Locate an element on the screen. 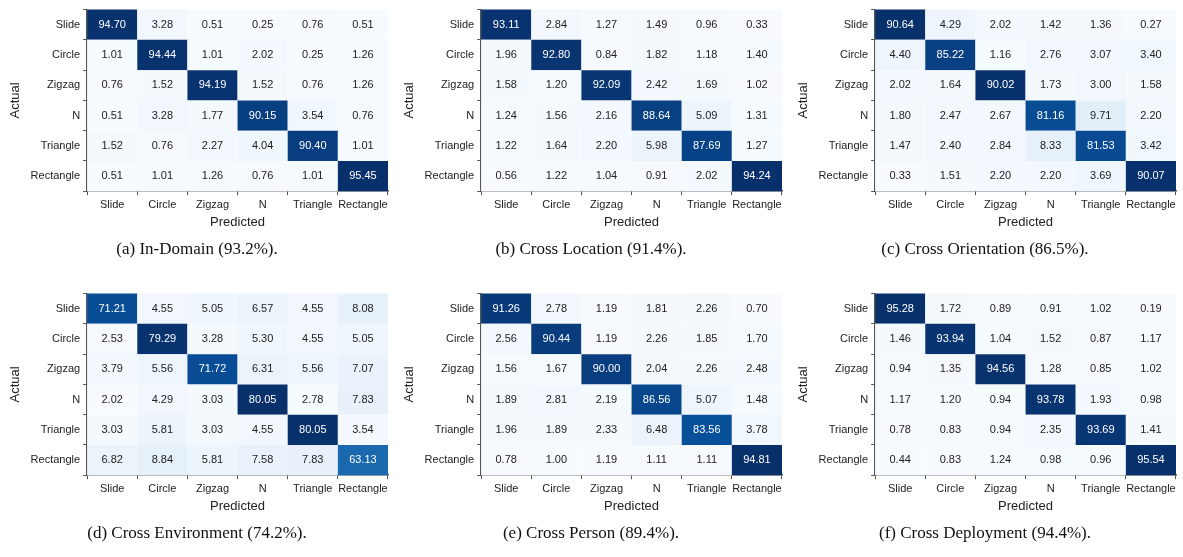 The image size is (1183, 557). data-label: 4.40 is located at coordinates (900, 54).